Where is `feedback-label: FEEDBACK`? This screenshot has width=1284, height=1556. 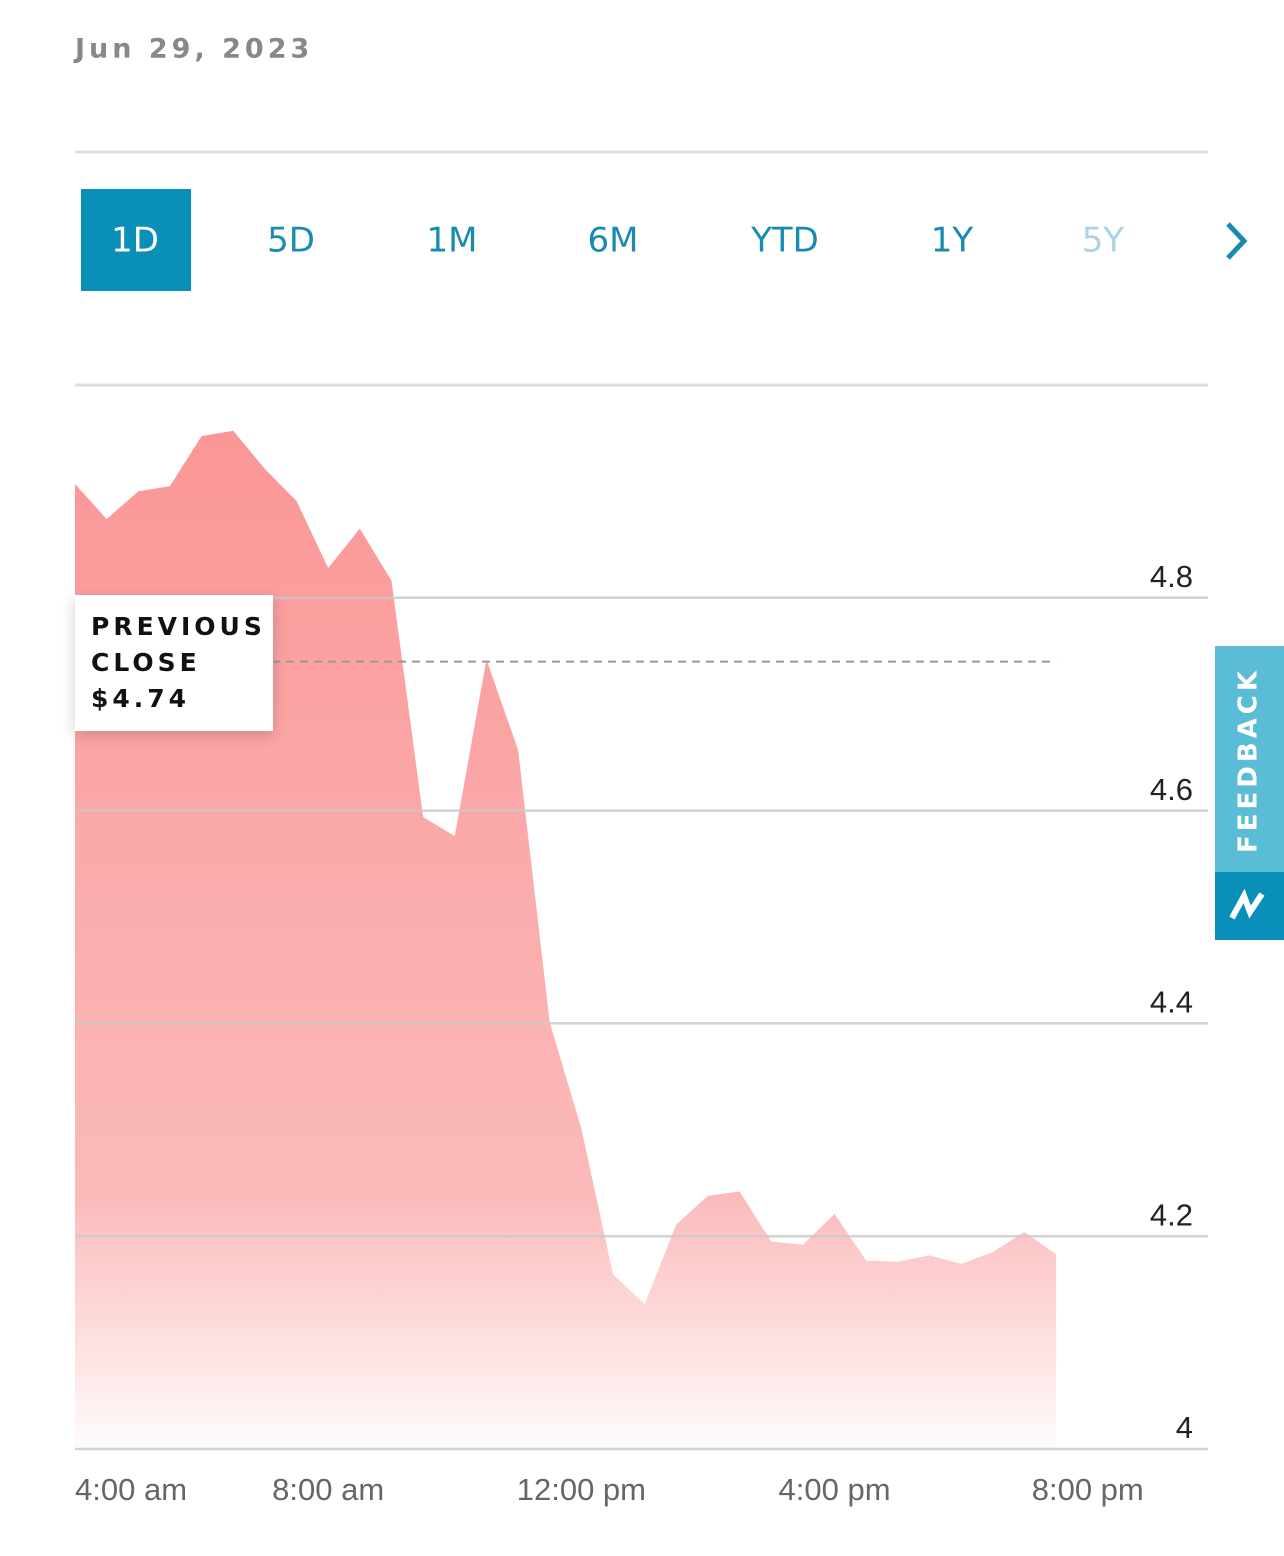 feedback-label: FEEDBACK is located at coordinates (1249, 760).